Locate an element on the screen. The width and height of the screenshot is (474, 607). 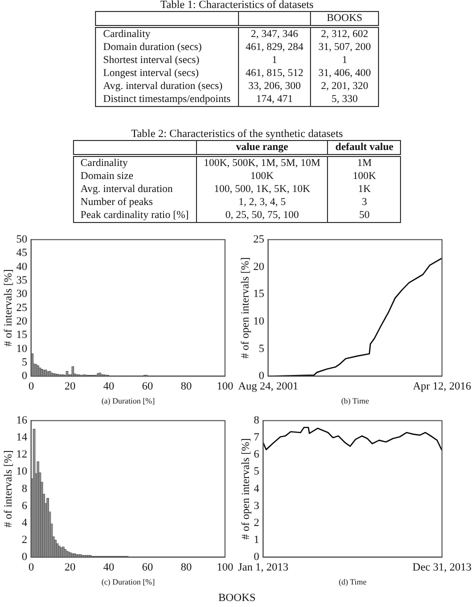
text: 2, 347, 346 is located at coordinates (274, 34).